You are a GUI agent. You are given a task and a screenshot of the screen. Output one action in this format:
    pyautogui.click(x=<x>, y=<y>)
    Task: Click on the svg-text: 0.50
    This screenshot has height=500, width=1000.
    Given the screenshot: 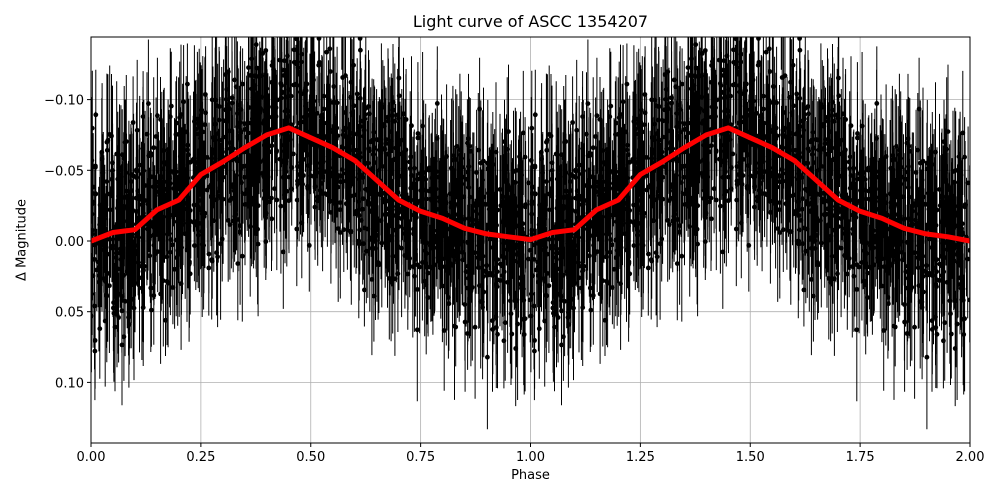 What is the action you would take?
    pyautogui.click(x=310, y=457)
    